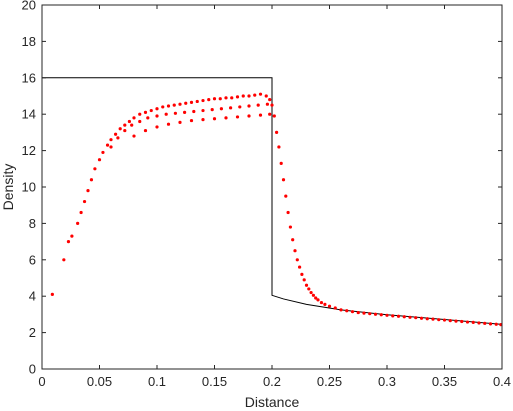 Image resolution: width=513 pixels, height=411 pixels. I want to click on y-tick-label: 6, so click(32, 259).